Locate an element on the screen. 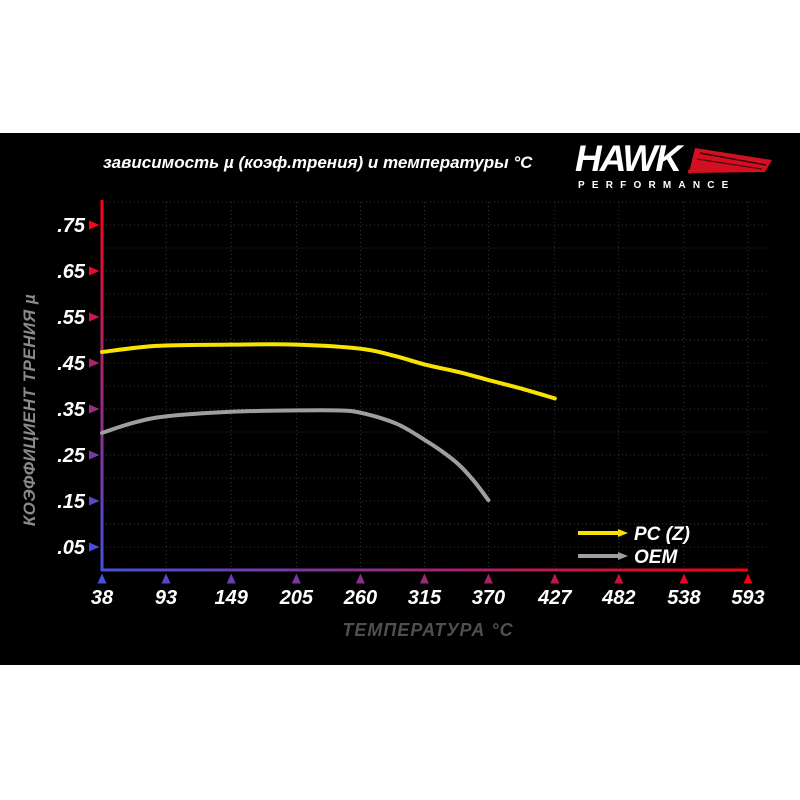 The image size is (800, 800). x-tick-label: 482 is located at coordinates (618, 598).